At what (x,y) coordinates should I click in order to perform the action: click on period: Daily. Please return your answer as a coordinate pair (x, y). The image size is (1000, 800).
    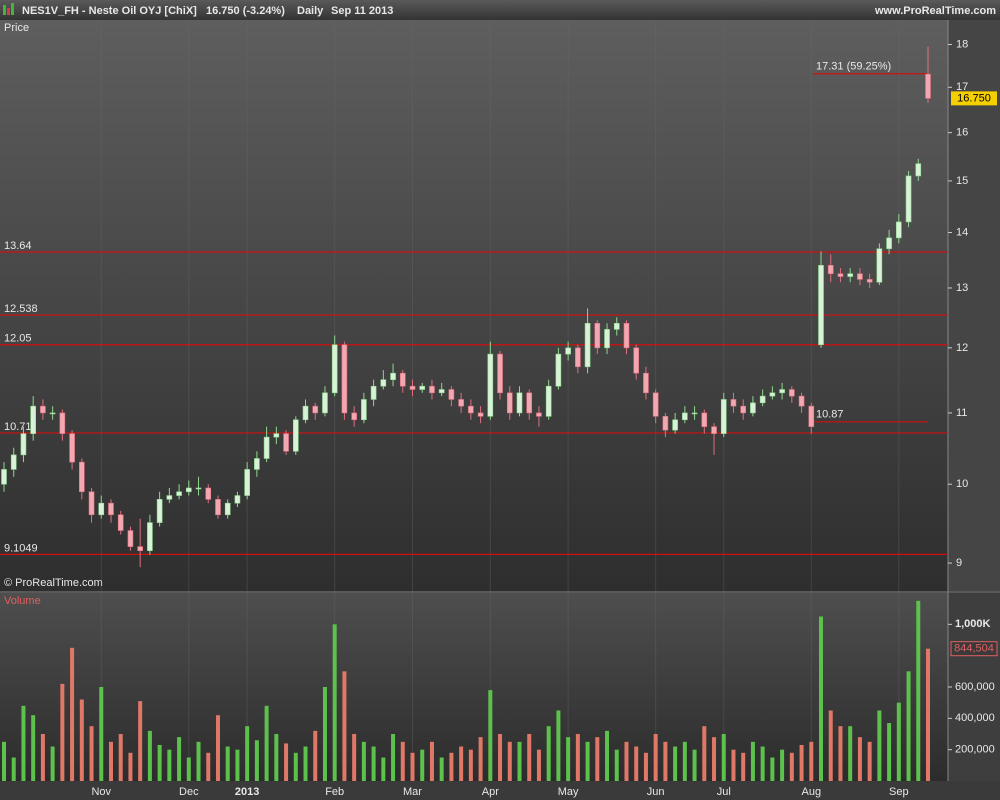
    Looking at the image, I should click on (310, 11).